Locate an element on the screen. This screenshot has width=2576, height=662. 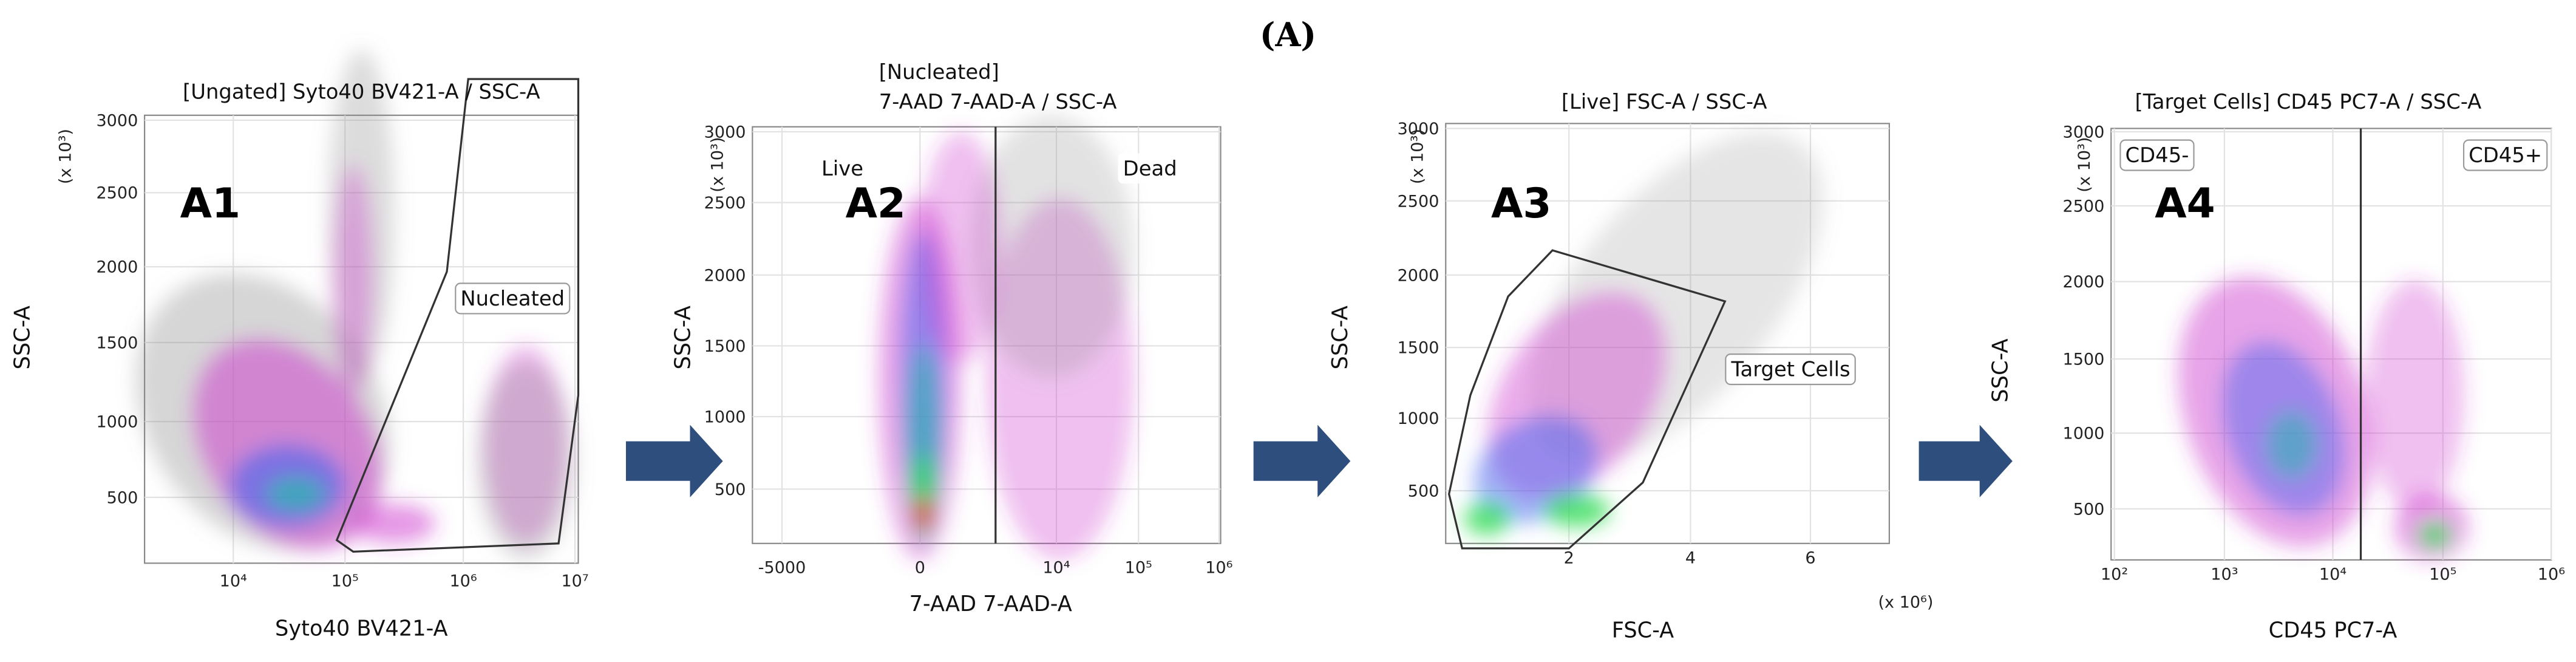
panel-title: [Live] FSC-A / SSC-A is located at coordinates (1664, 102).